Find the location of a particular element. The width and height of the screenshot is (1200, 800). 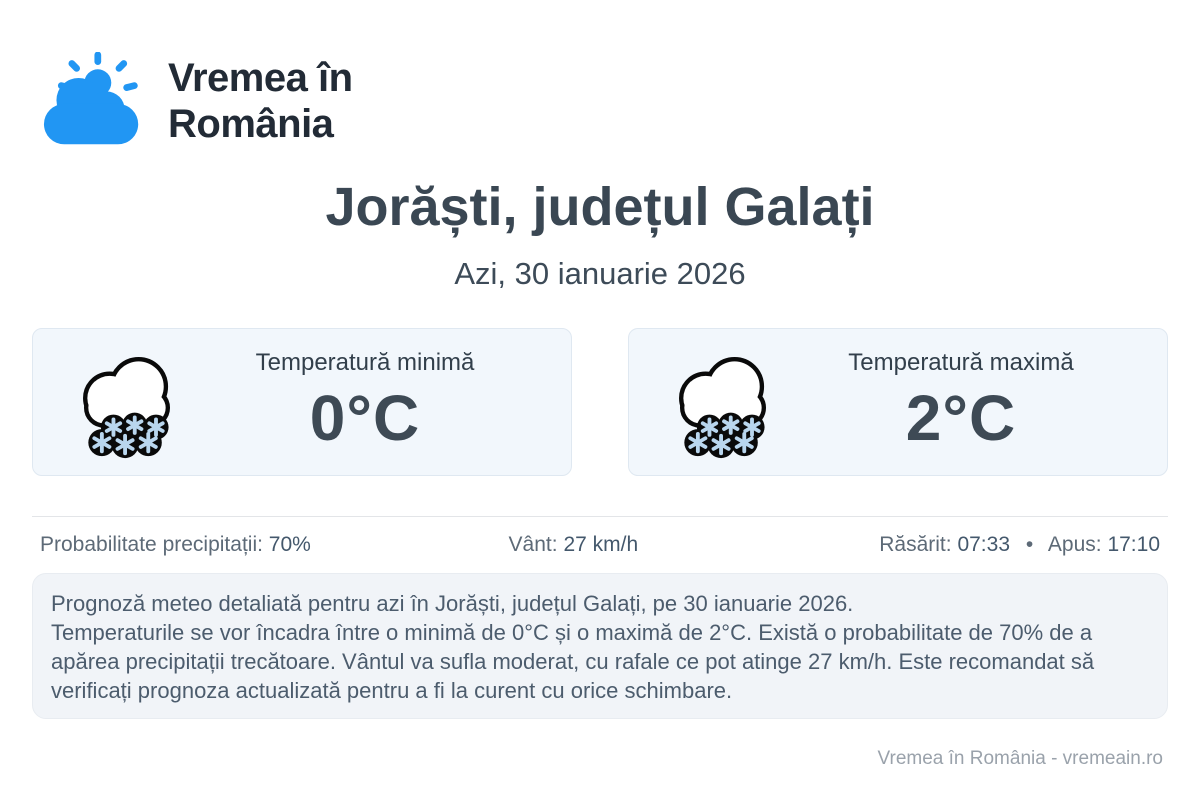

min-temperature-text: Temperatură minimă 0°C is located at coordinates (365, 402).